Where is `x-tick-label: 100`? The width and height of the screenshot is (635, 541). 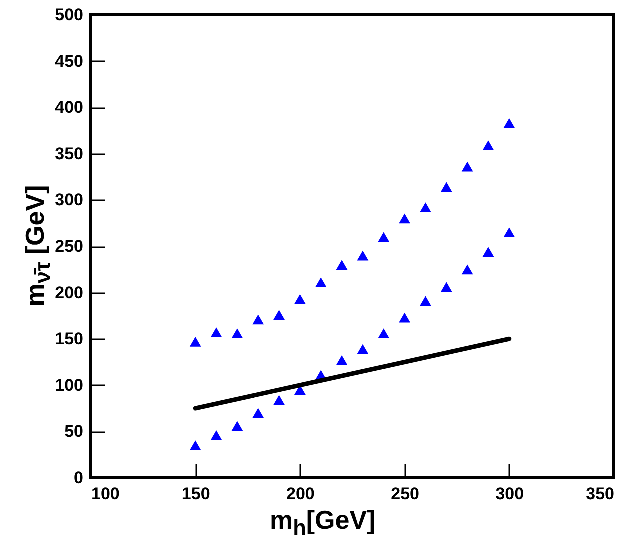 x-tick-label: 100 is located at coordinates (106, 494).